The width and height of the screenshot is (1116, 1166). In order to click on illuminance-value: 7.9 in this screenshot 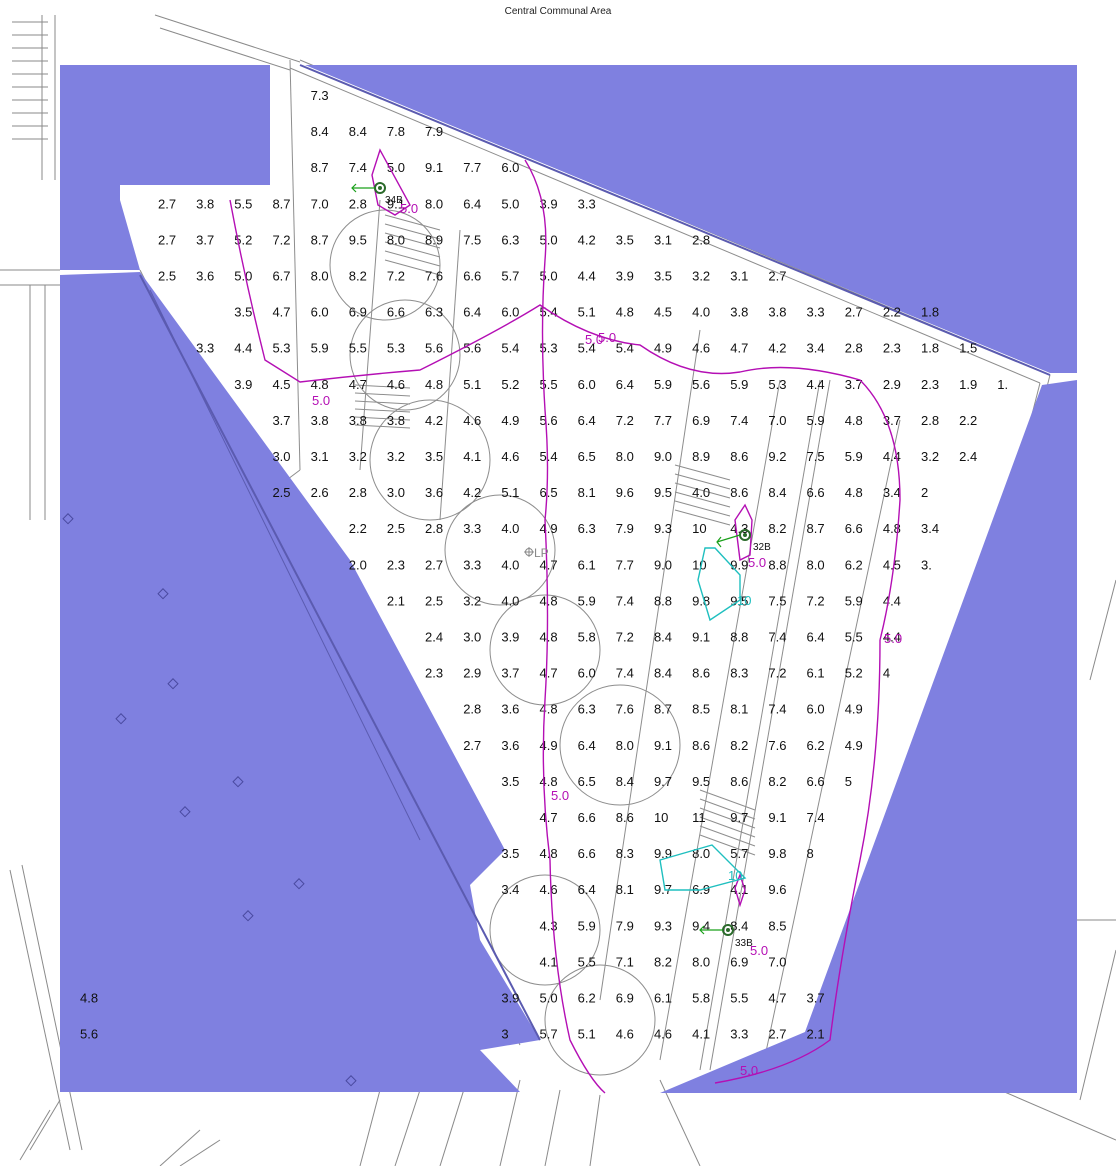, I will do `click(625, 528)`.